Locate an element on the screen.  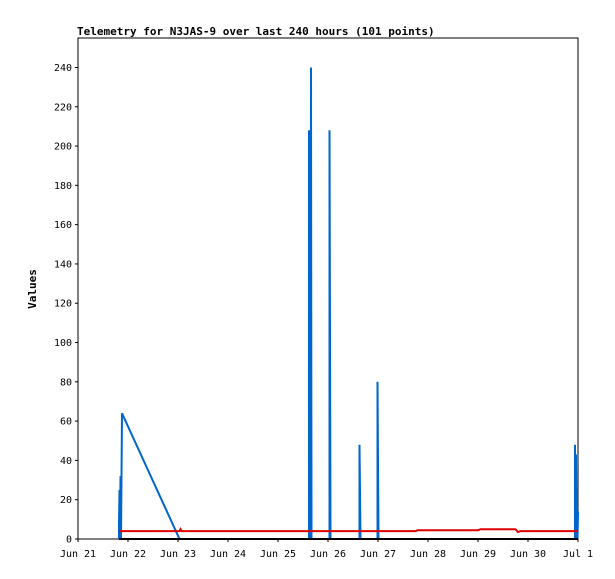
y-tick-label: 60 is located at coordinates (66, 422).